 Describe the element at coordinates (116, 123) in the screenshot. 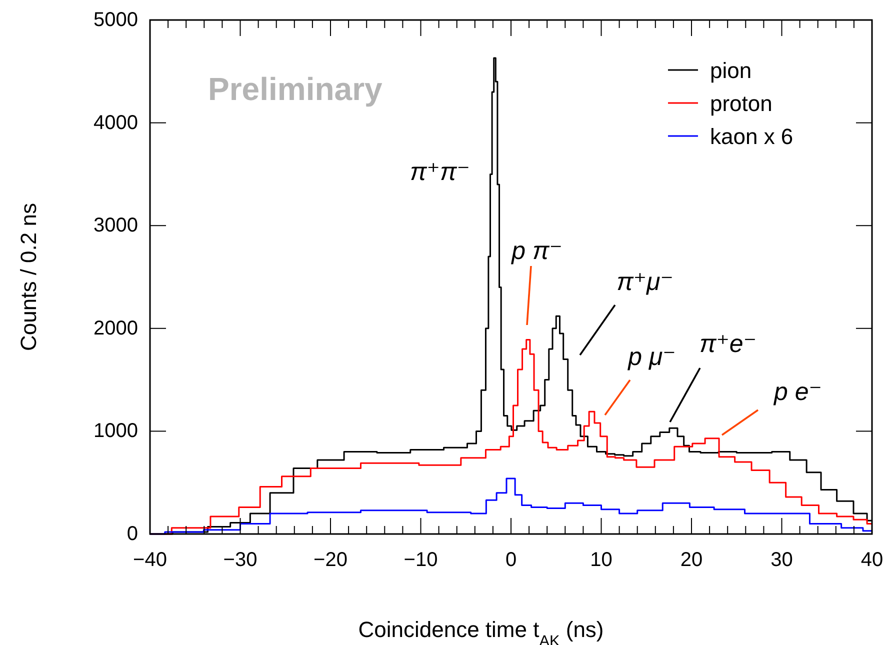

I see `y-tick-label: 4000` at that location.